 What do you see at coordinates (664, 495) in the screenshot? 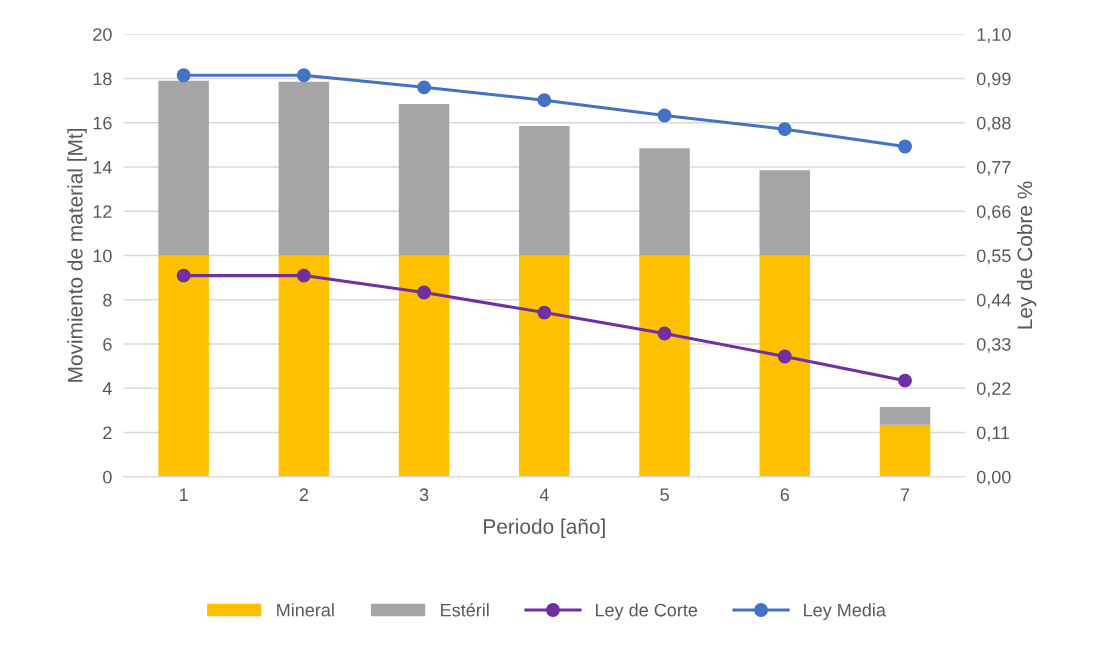
I see `x-tick-label: 5` at bounding box center [664, 495].